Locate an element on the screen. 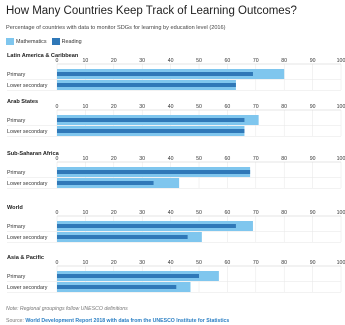 The height and width of the screenshot is (325, 345). tick-label-world: 90 is located at coordinates (313, 213).